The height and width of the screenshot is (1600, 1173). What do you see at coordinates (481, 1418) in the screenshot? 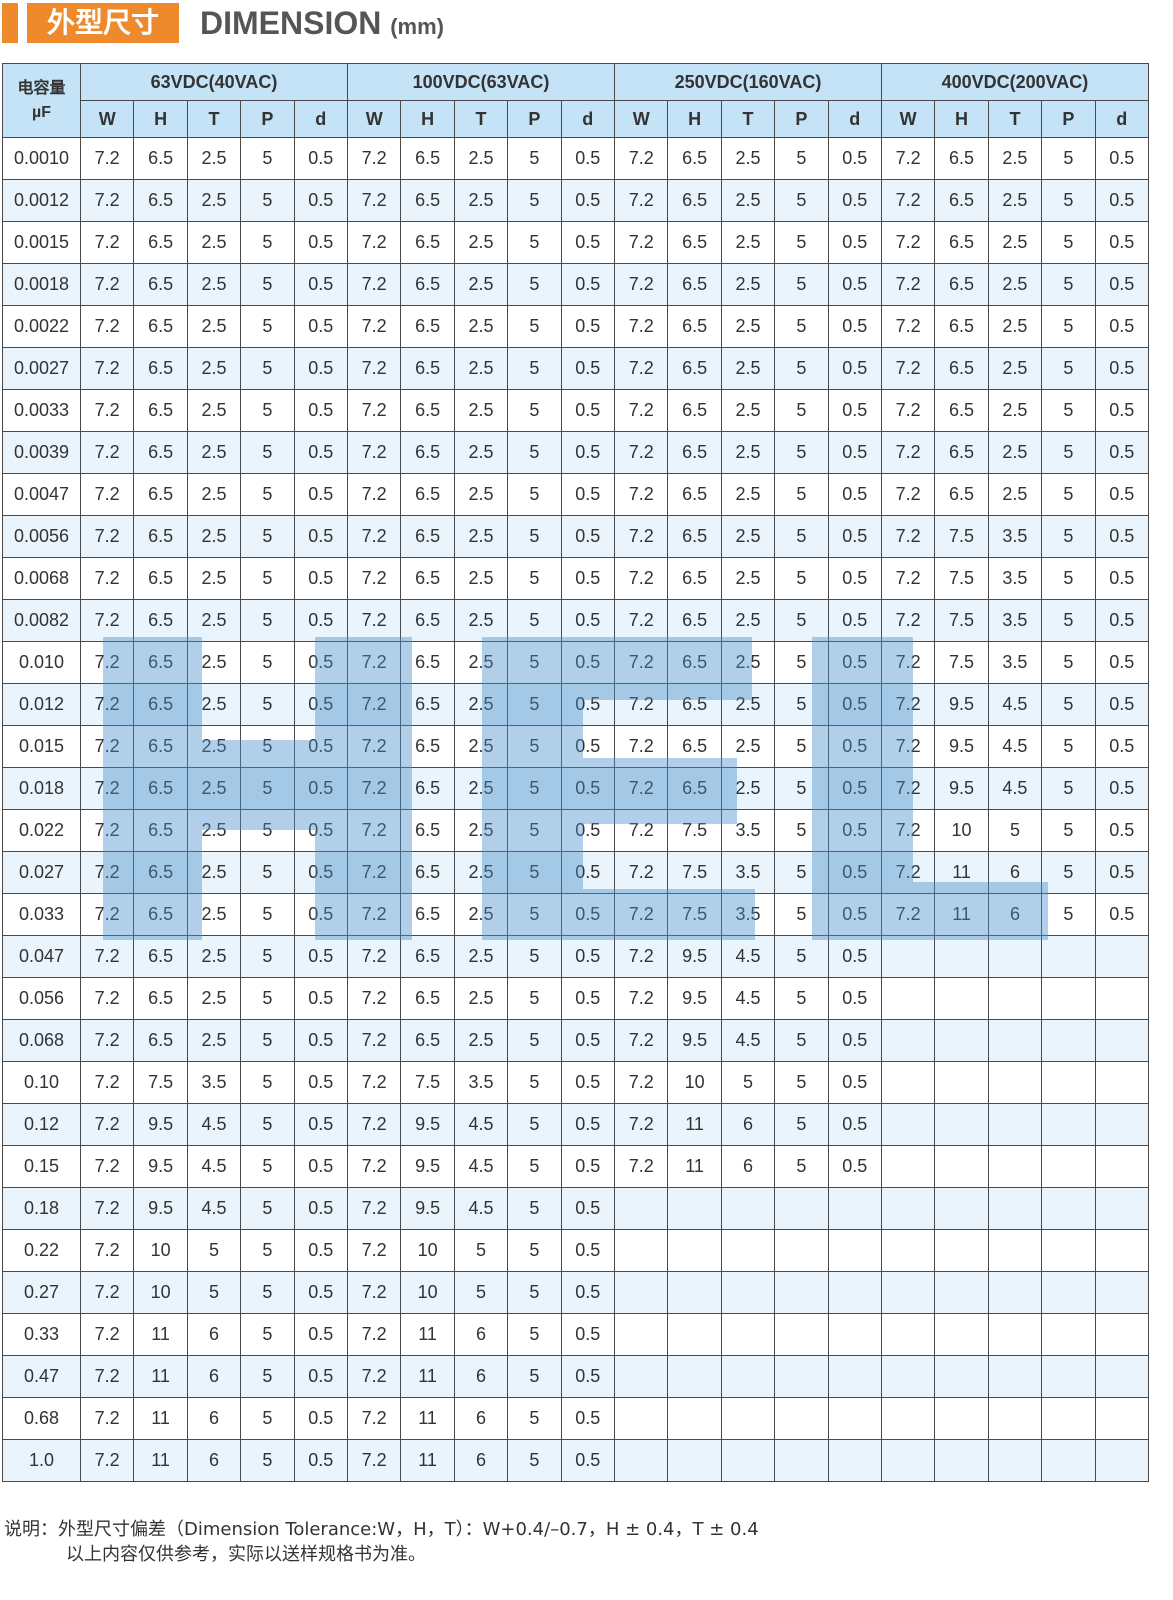
I see `dimension-cell: 6` at bounding box center [481, 1418].